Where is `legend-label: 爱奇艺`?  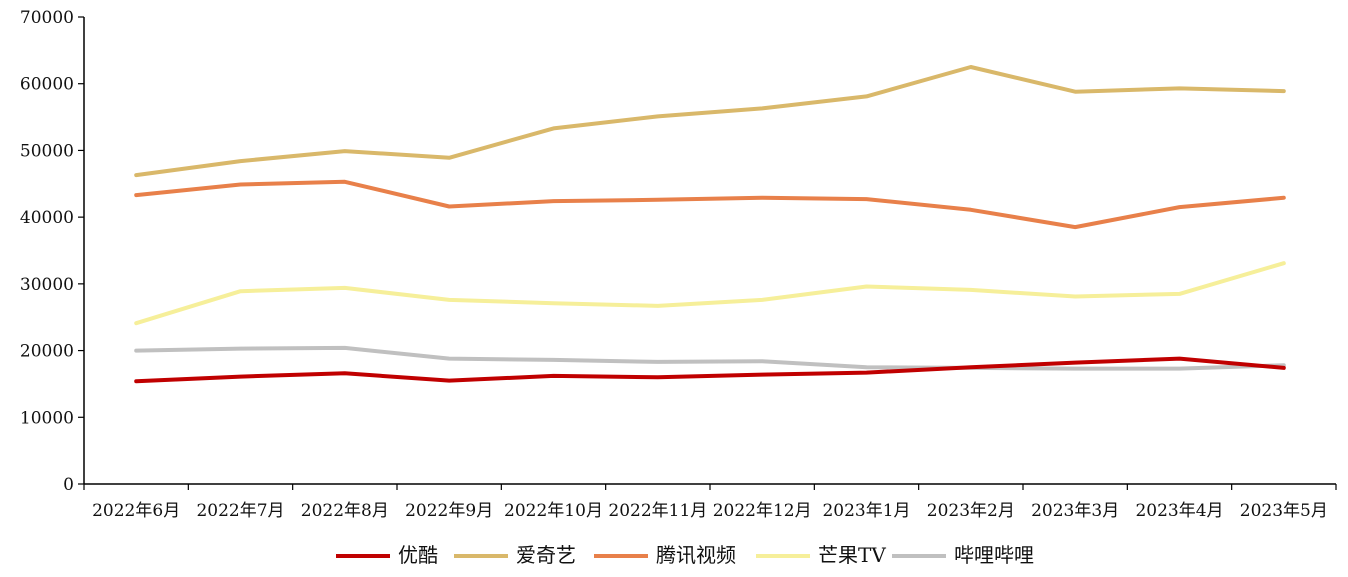
legend-label: 爱奇艺 is located at coordinates (546, 555).